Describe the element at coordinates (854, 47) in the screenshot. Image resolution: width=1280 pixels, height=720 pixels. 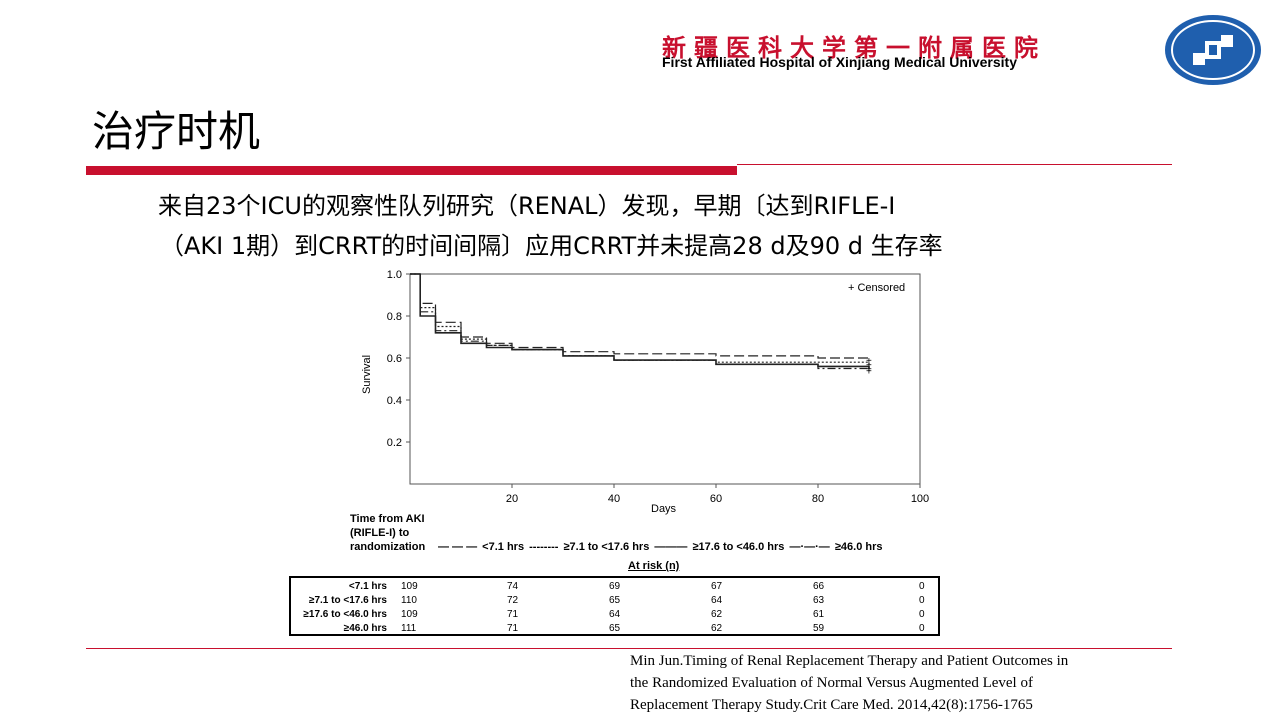
I see `hospital-name-cn: 新疆医科大学第一附属医院` at that location.